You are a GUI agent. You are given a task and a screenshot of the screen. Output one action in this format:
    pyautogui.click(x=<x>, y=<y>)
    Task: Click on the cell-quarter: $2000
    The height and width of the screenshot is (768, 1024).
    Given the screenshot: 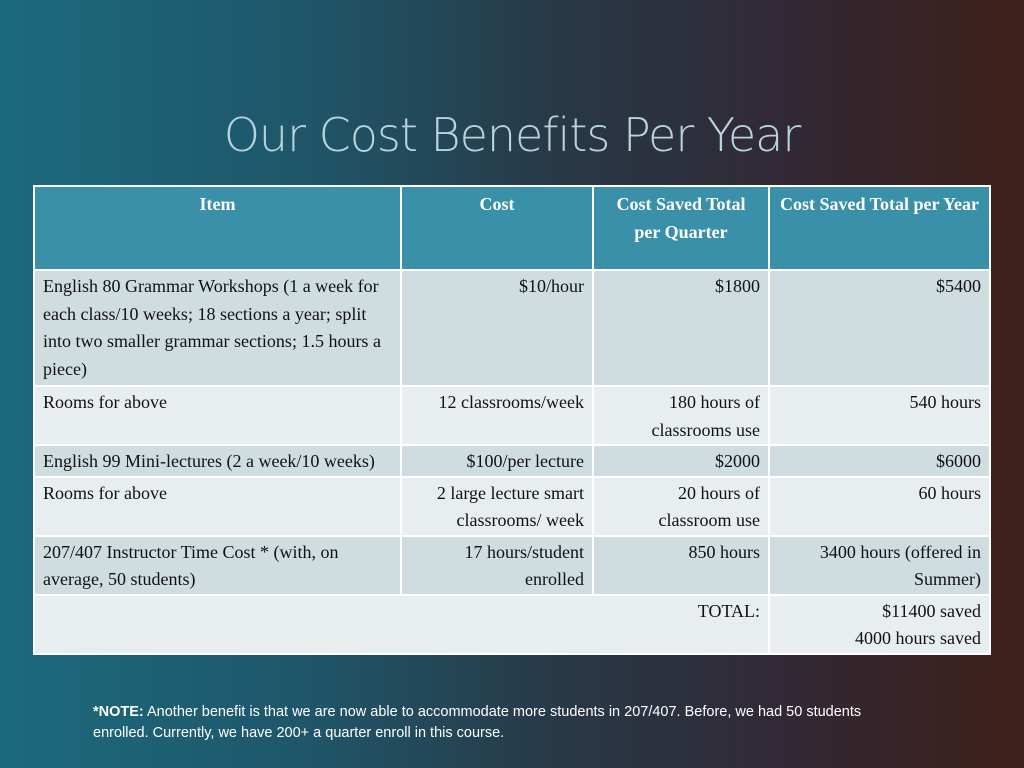 What is the action you would take?
    pyautogui.click(x=681, y=461)
    